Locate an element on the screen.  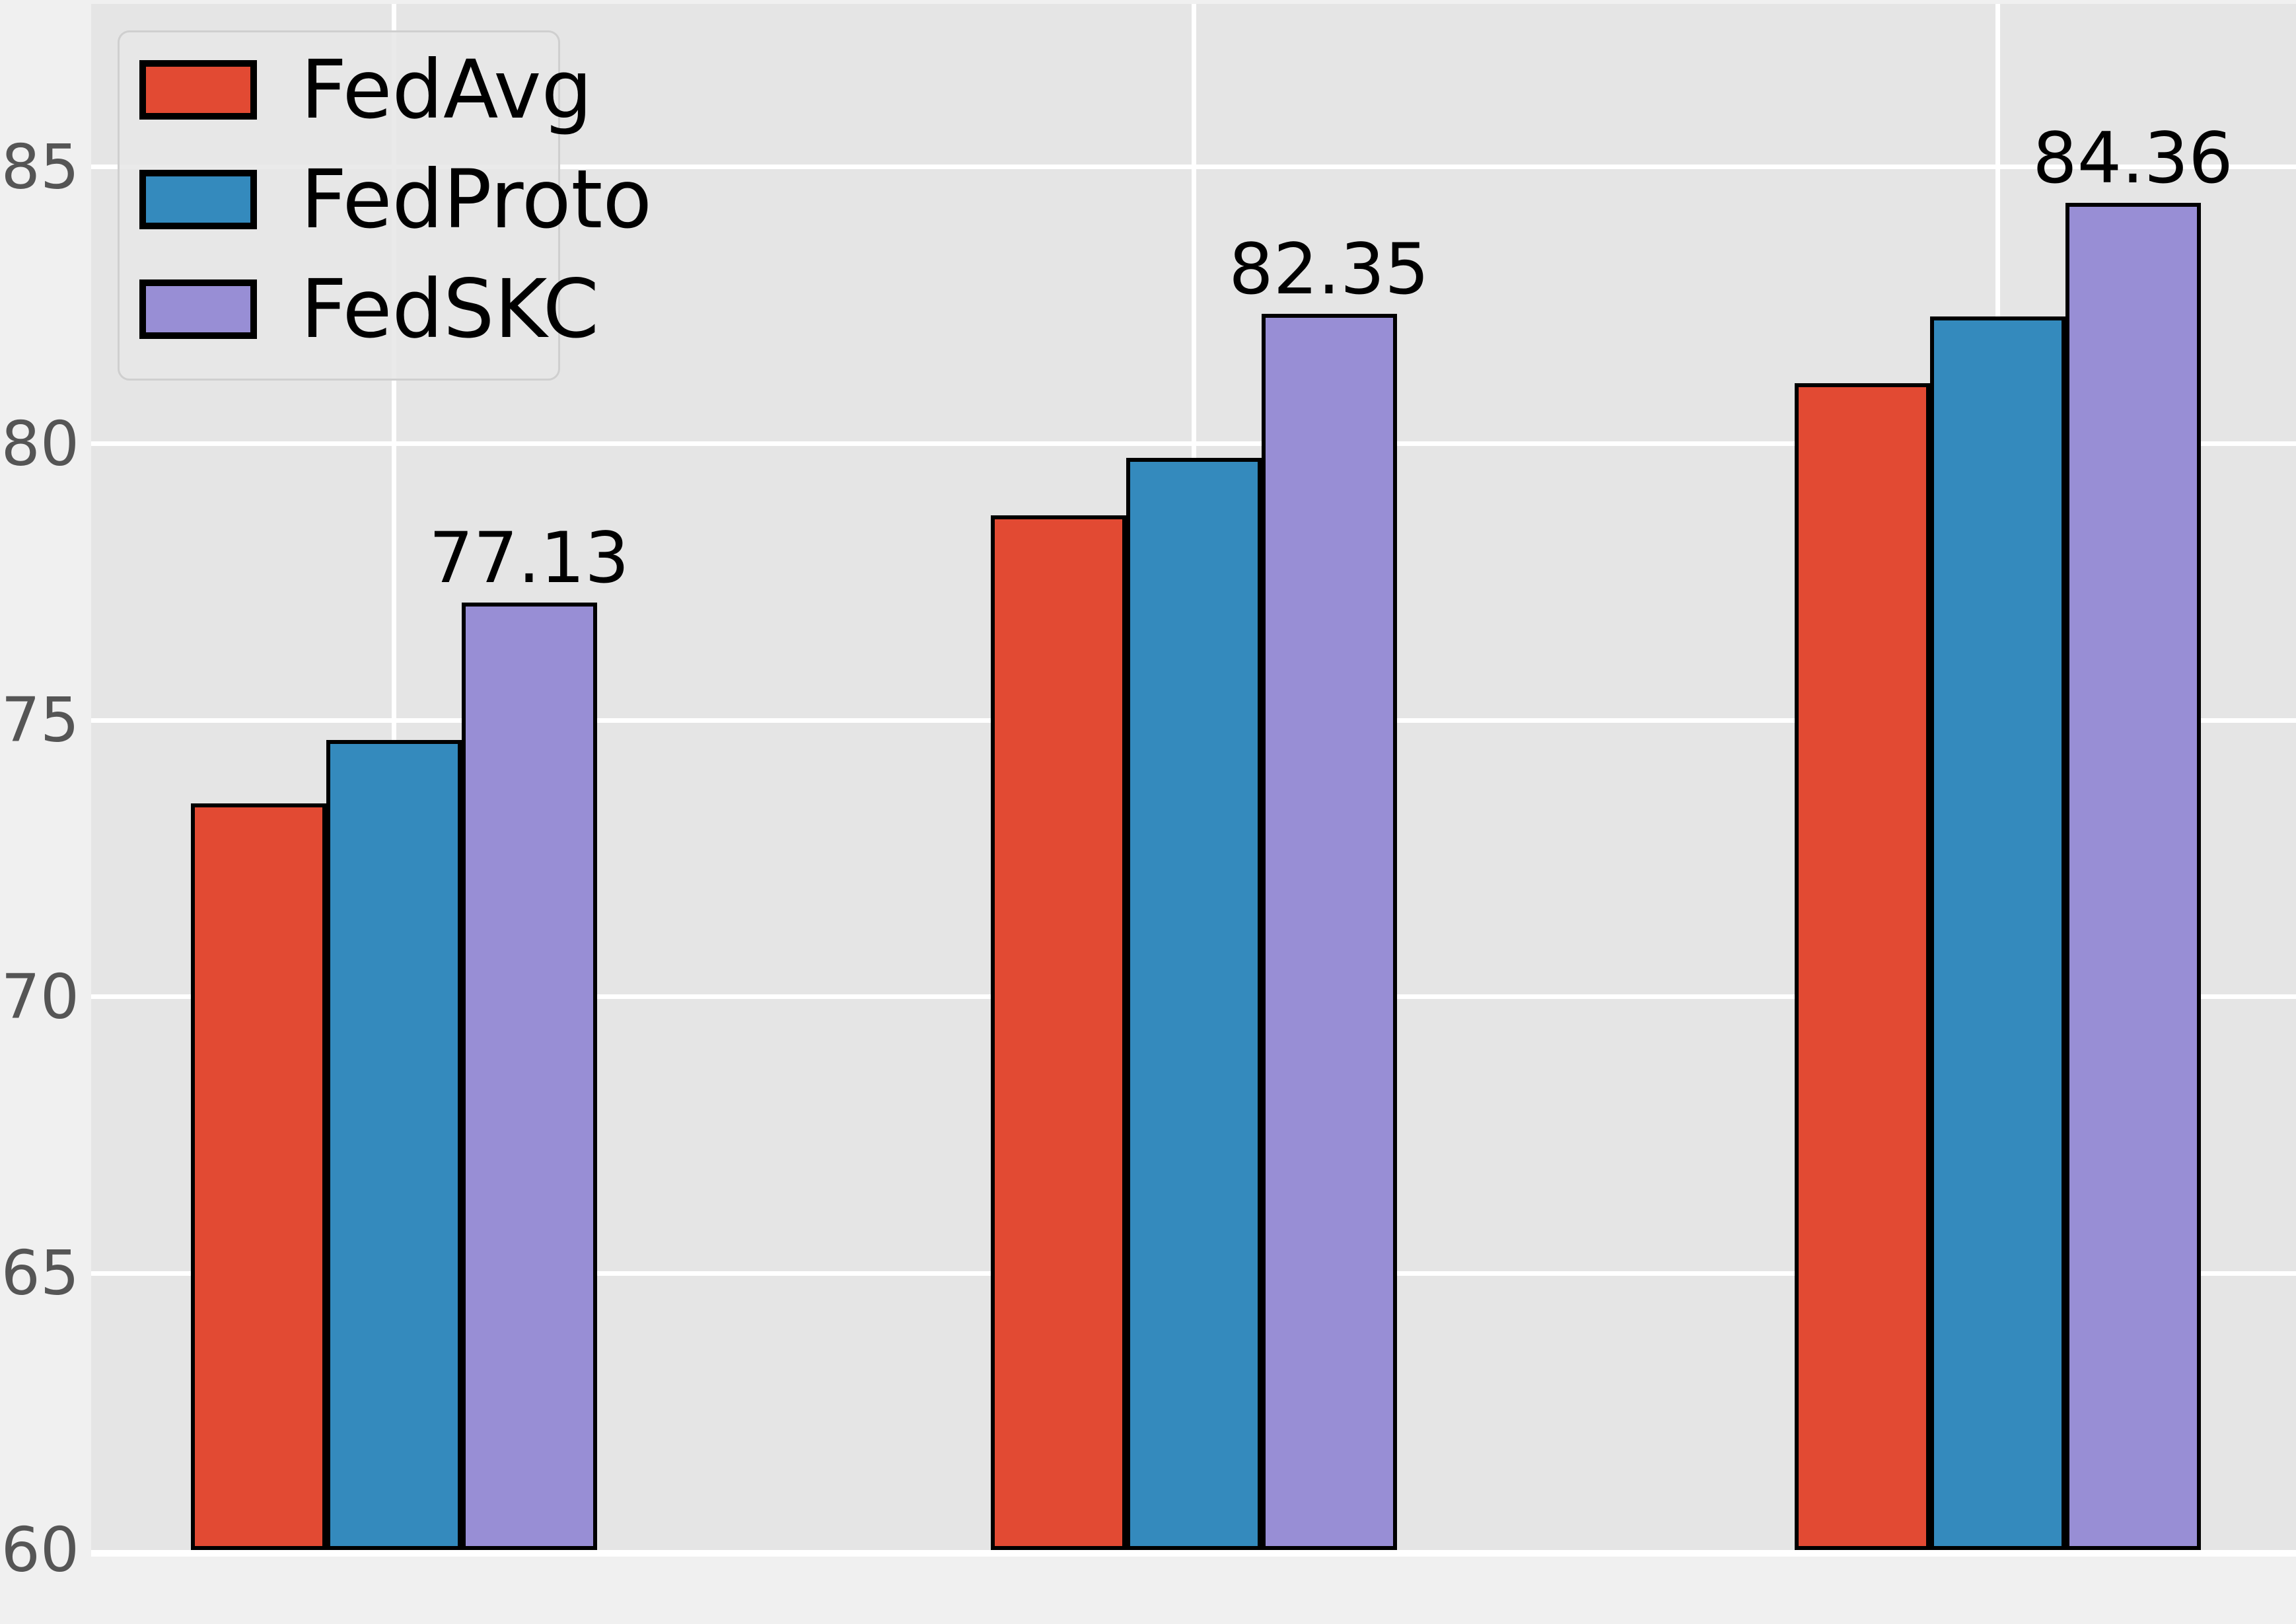
legend-label-fedavg: FedAvg is located at coordinates (446, 90).